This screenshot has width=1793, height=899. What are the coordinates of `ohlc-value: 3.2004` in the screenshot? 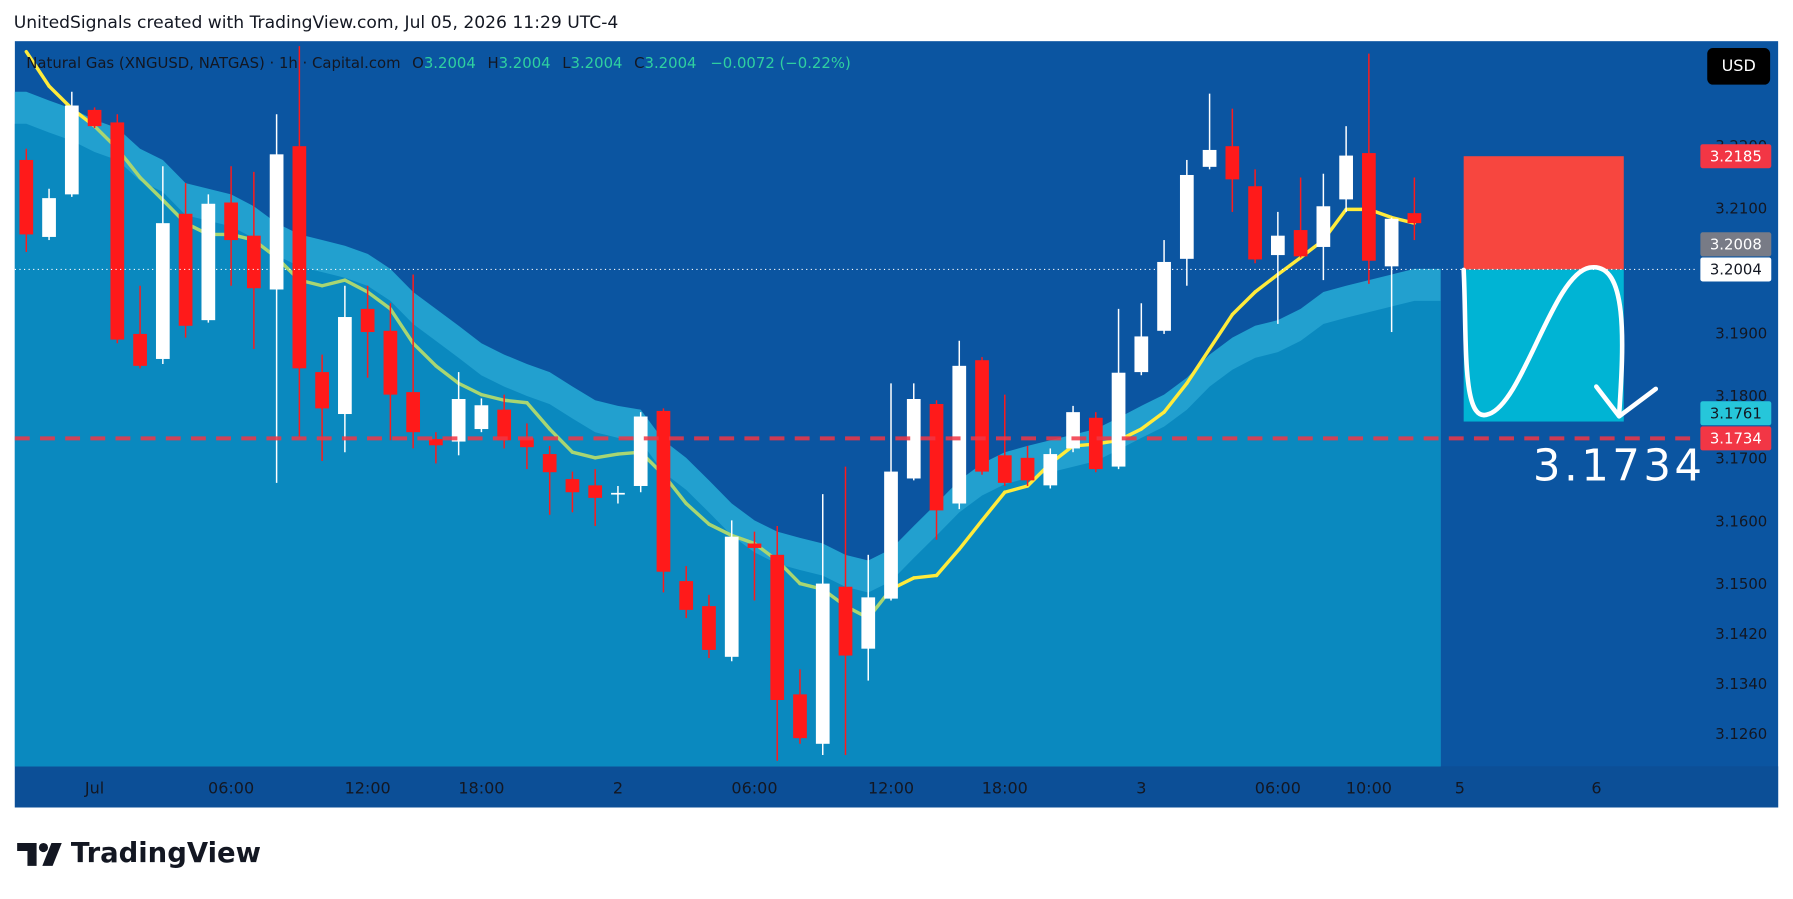 It's located at (670, 63).